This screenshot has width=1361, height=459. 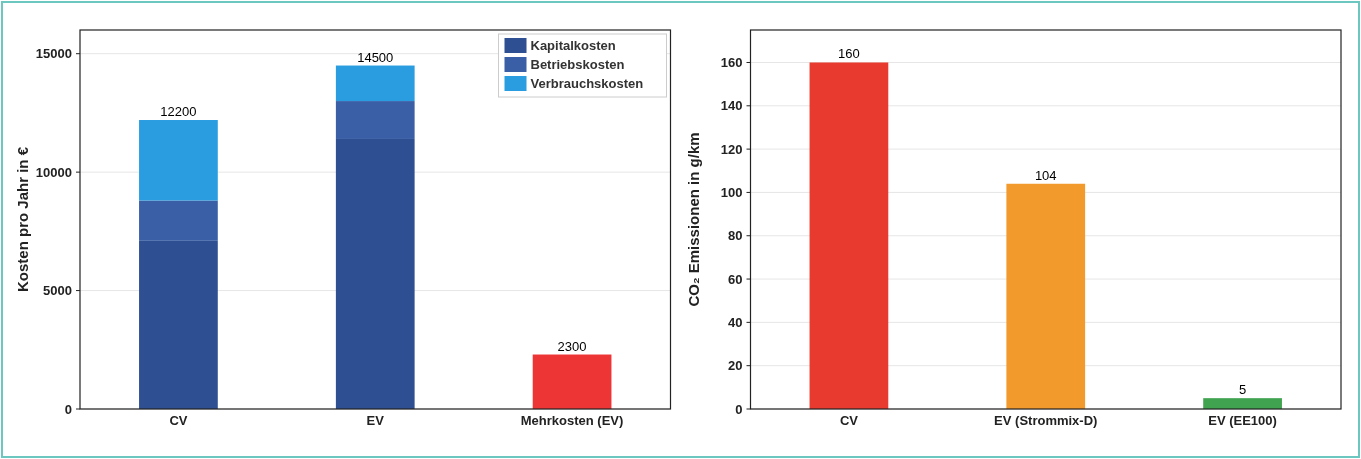 I want to click on y-tick-label: 100, so click(x=731, y=192).